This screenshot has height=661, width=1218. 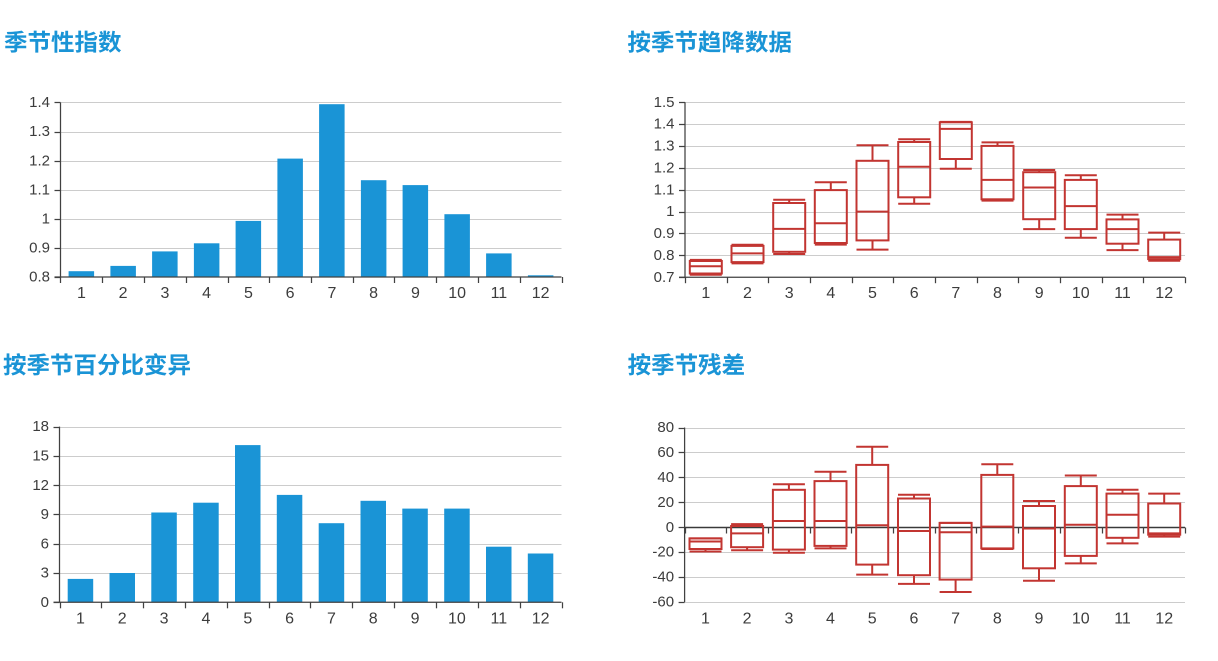 What do you see at coordinates (663, 552) in the screenshot?
I see `svg-text: -20` at bounding box center [663, 552].